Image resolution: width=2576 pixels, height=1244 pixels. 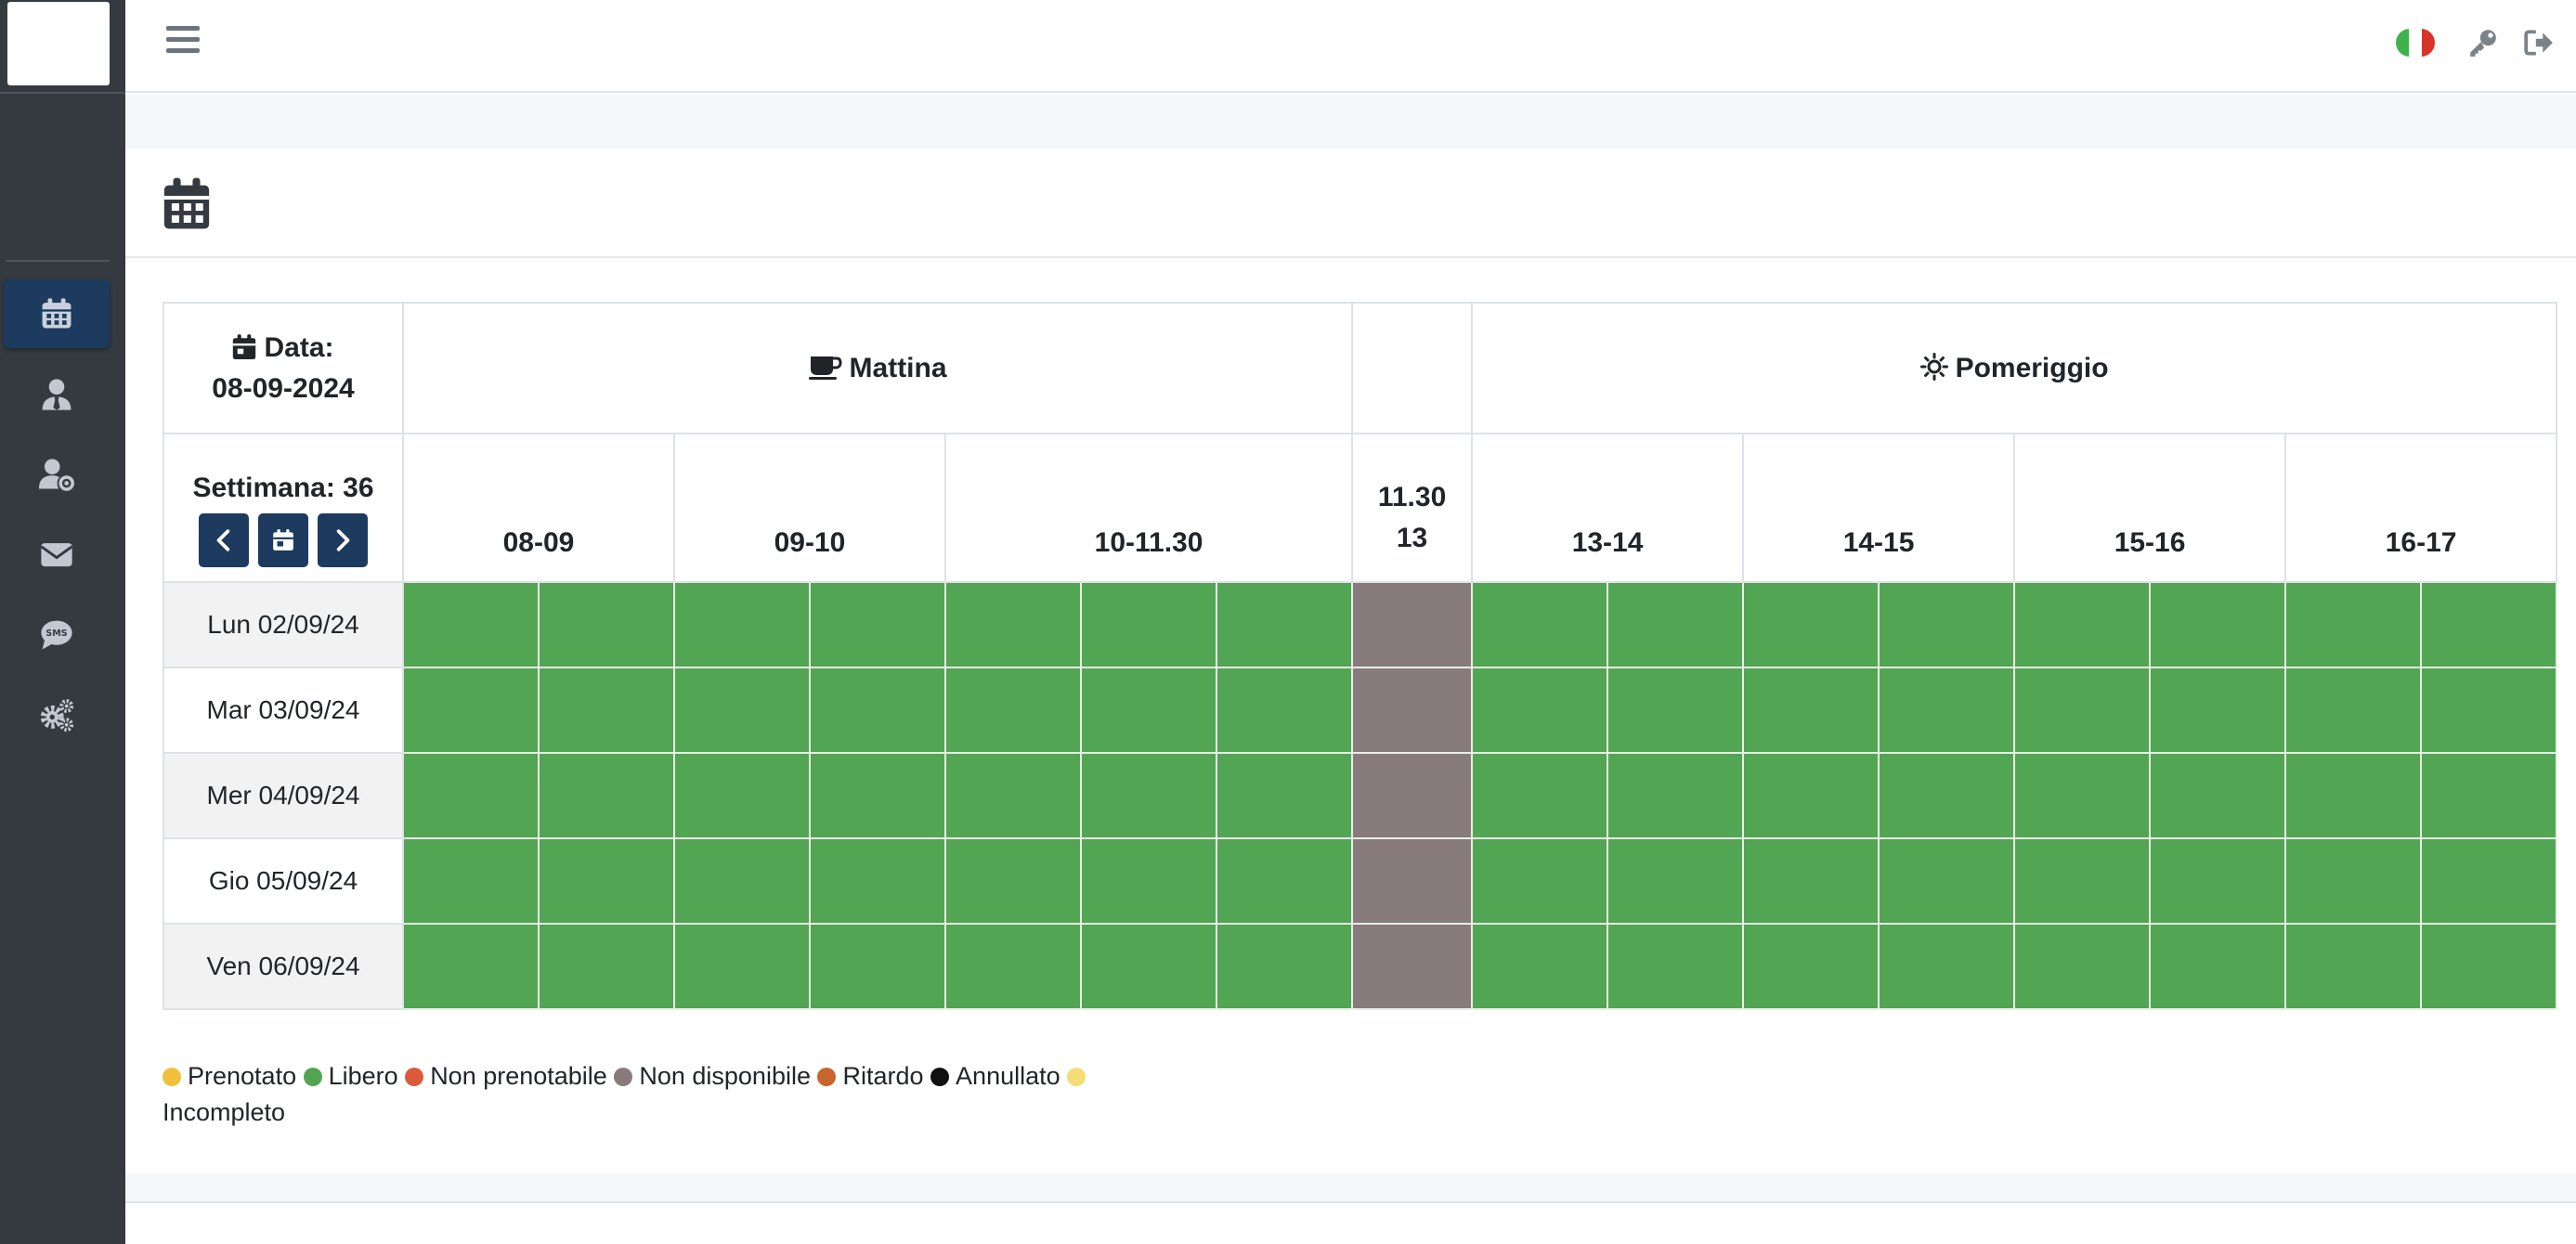 What do you see at coordinates (59, 43) in the screenshot?
I see `logo` at bounding box center [59, 43].